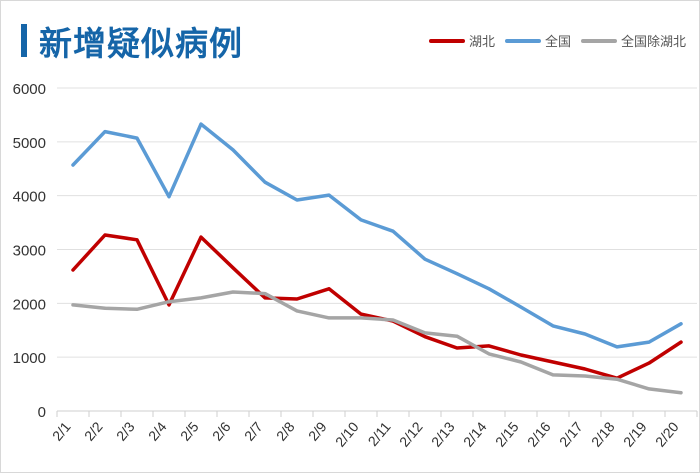 The width and height of the screenshot is (700, 473). What do you see at coordinates (29, 251) in the screenshot?
I see `y-tick-label: 3000` at bounding box center [29, 251].